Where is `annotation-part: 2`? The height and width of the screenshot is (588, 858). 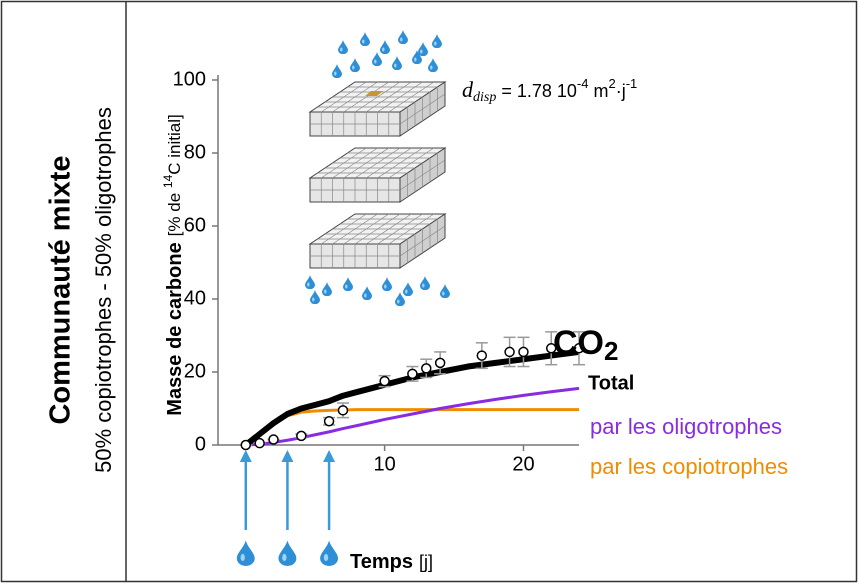 annotation-part: 2 is located at coordinates (611, 83).